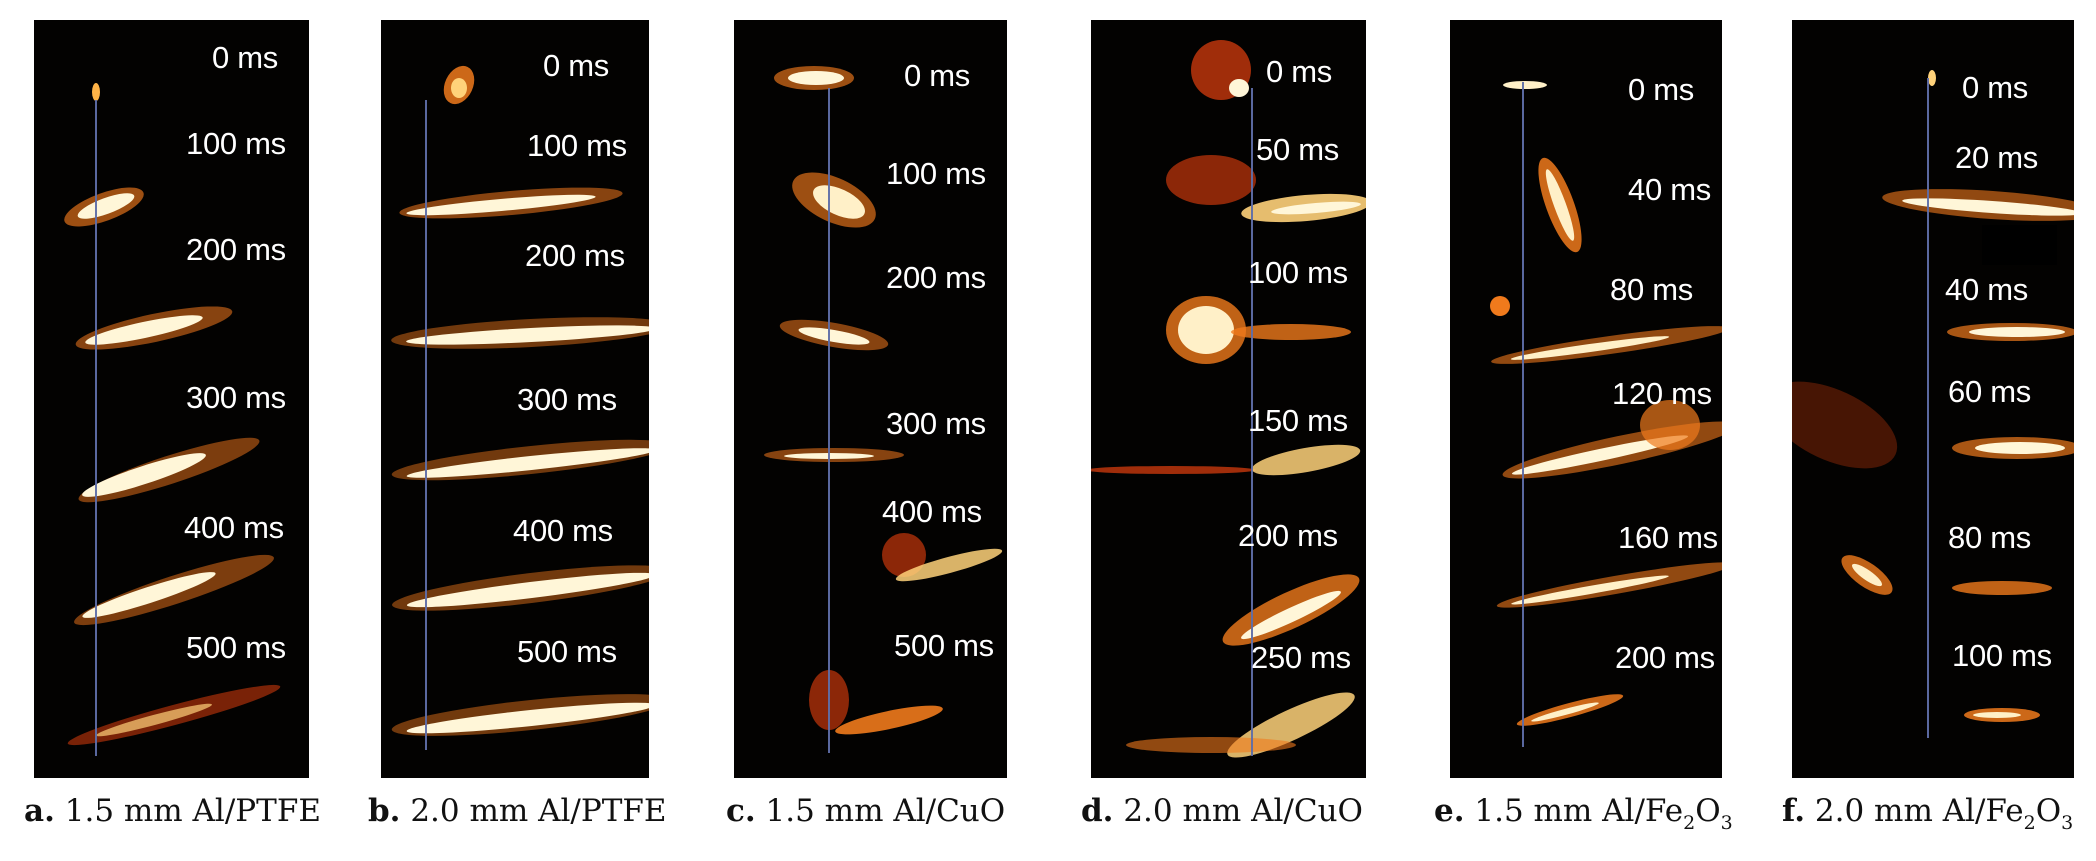  What do you see at coordinates (1928, 408) in the screenshot?
I see `panel-f-rod` at bounding box center [1928, 408].